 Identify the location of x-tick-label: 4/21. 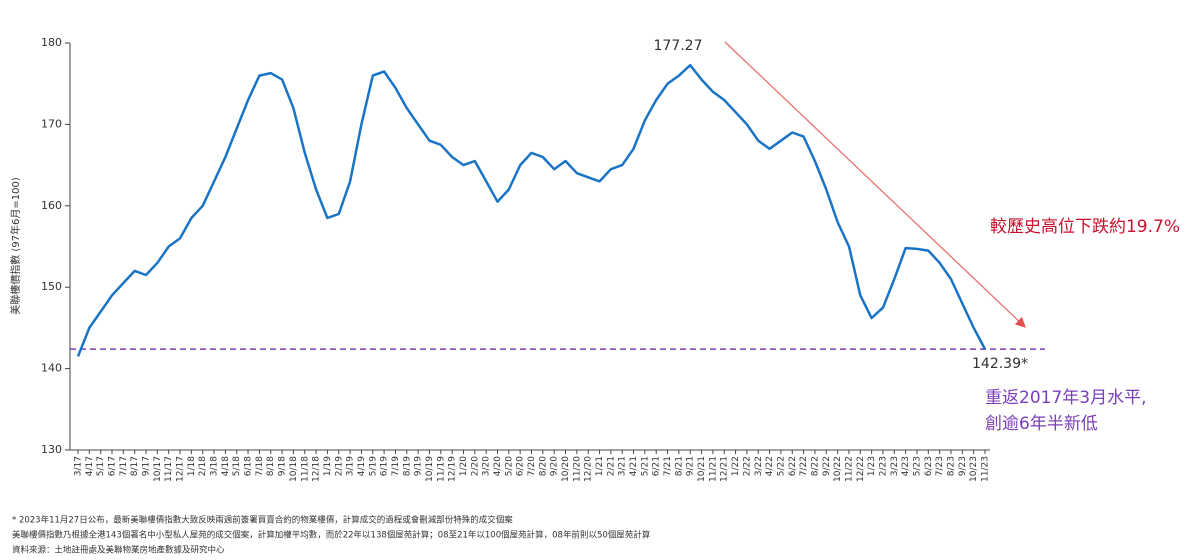
(634, 466).